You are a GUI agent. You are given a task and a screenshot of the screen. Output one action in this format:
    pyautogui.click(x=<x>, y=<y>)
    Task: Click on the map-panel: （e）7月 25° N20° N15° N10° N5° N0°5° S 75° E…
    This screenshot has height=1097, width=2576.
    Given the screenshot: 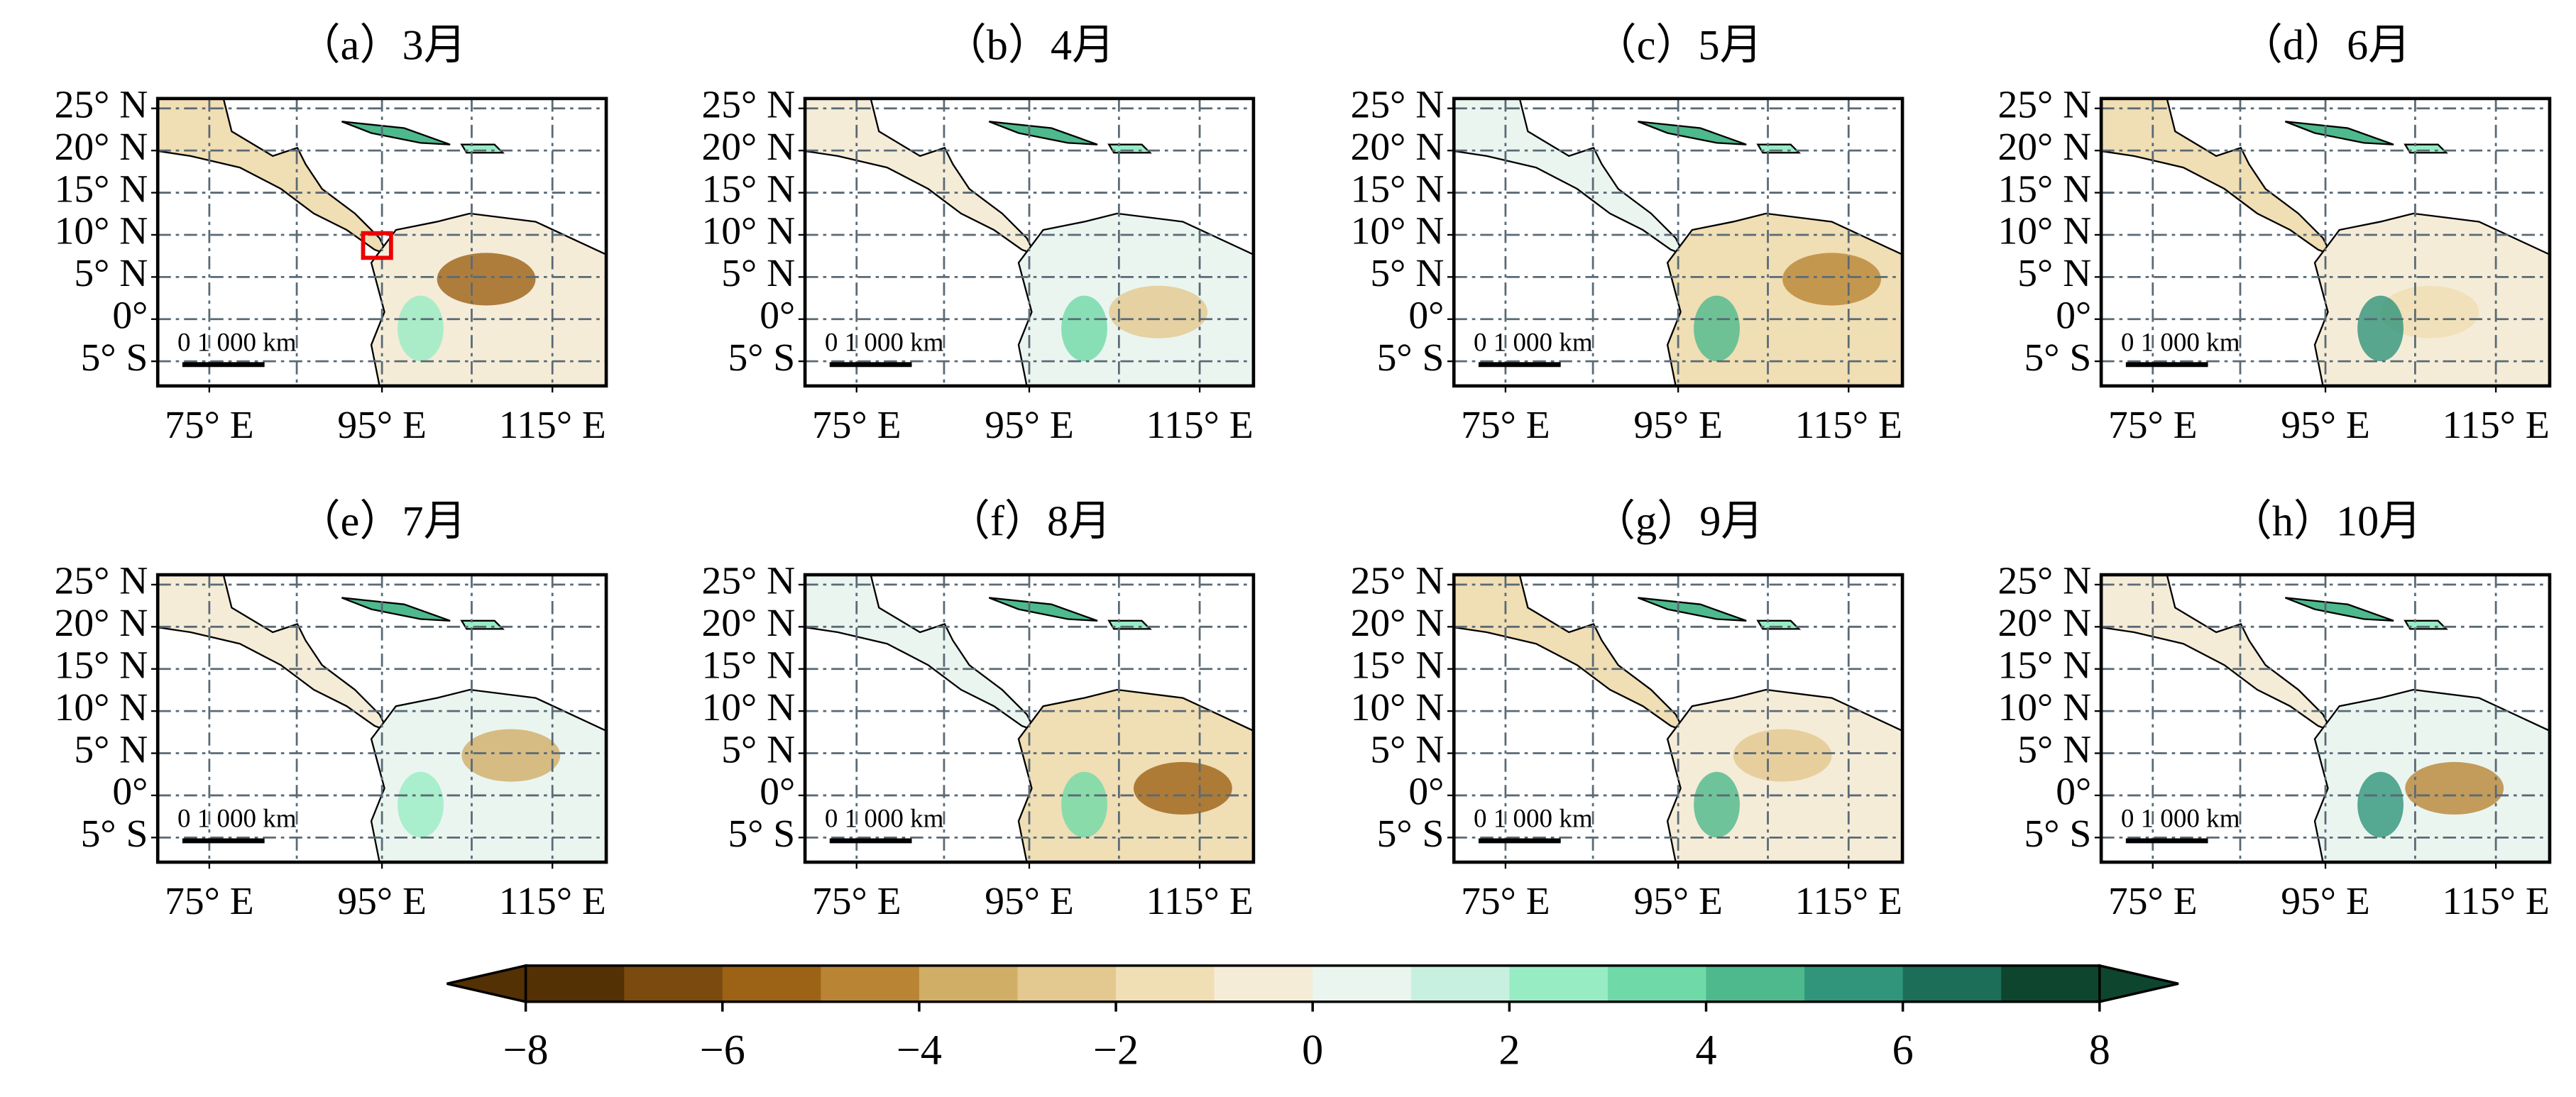 What is the action you would take?
    pyautogui.click(x=331, y=710)
    